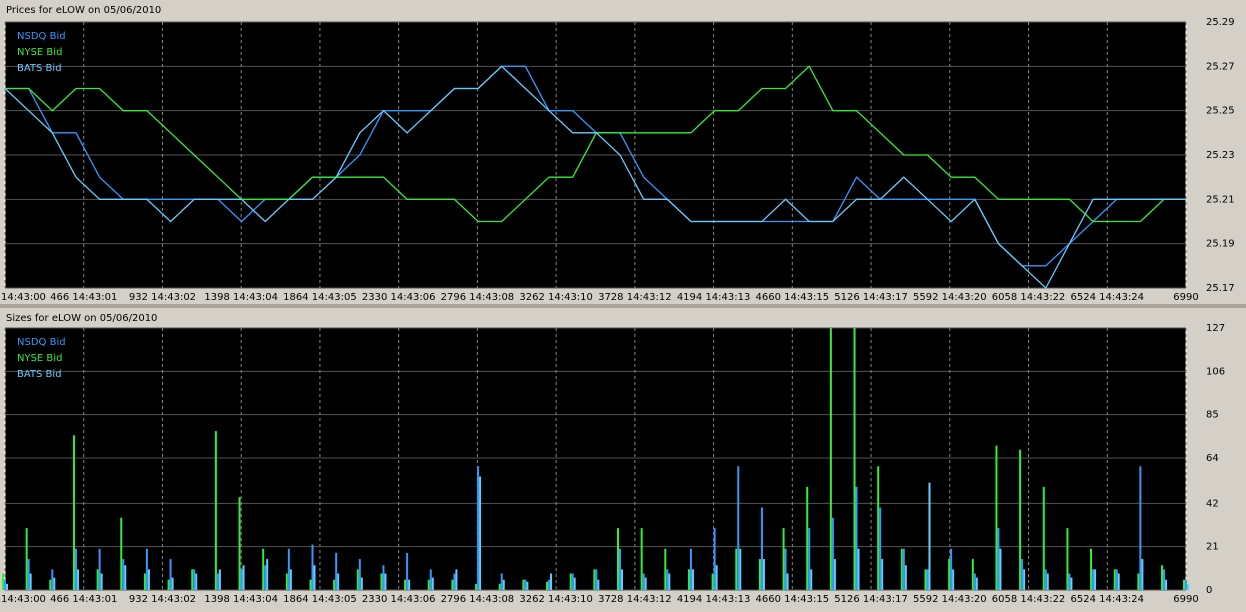 Image resolution: width=1246 pixels, height=612 pixels. What do you see at coordinates (1212, 547) in the screenshot?
I see `y-tick-label: 21` at bounding box center [1212, 547].